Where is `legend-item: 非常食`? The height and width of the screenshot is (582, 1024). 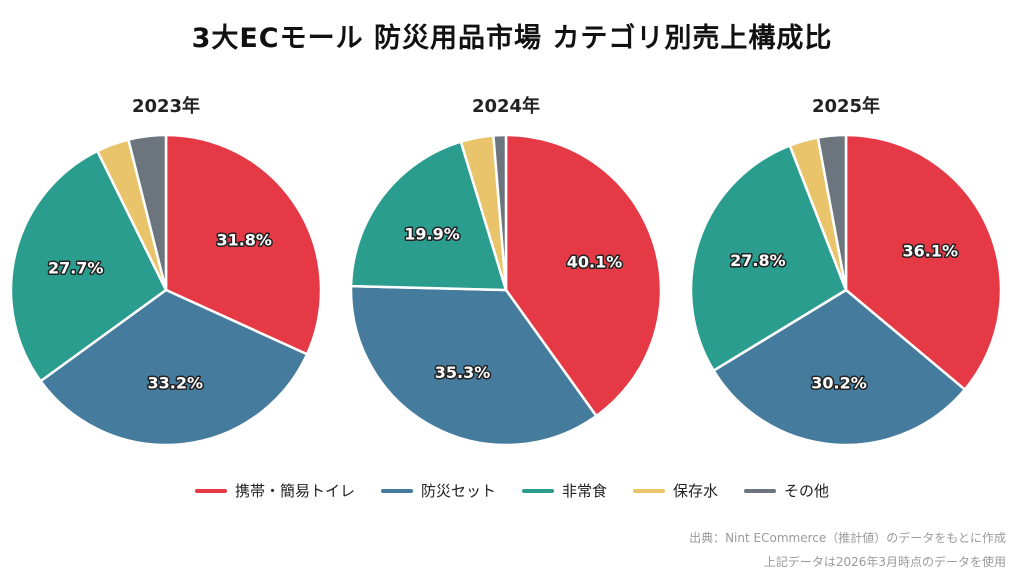
legend-item: 非常食 is located at coordinates (564, 490).